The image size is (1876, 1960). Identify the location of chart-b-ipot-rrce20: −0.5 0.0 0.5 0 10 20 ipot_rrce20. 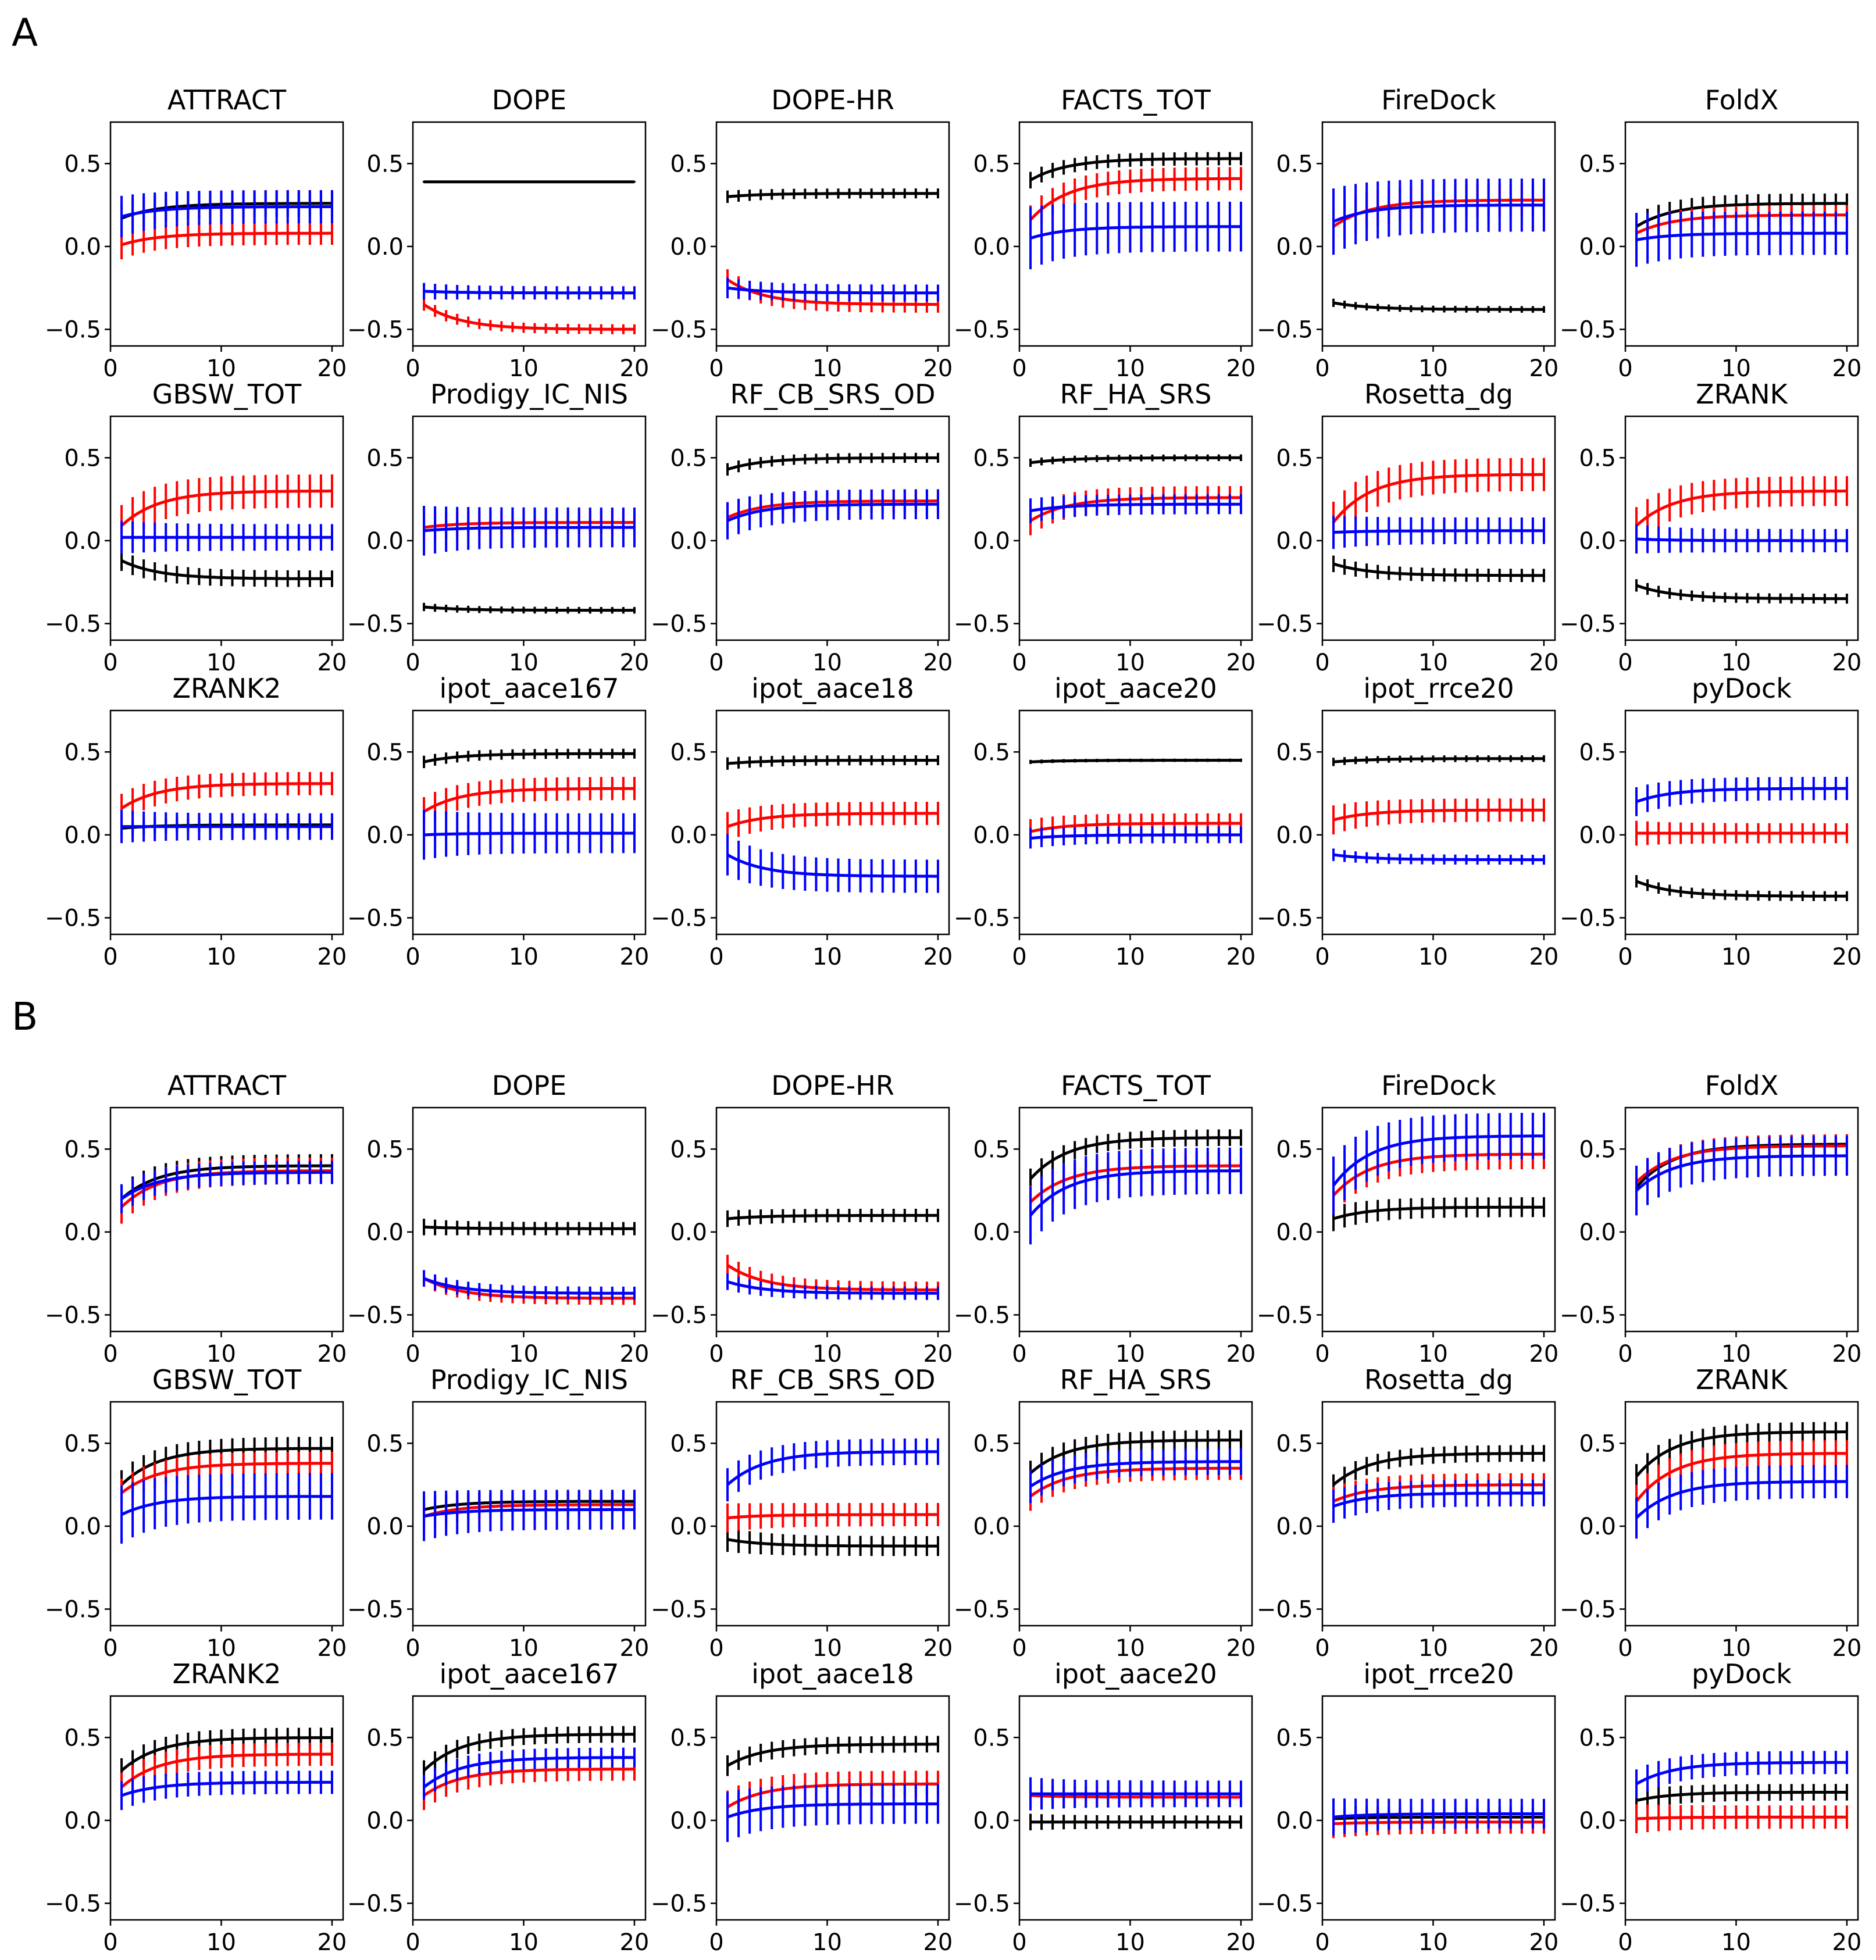
(1408, 1807).